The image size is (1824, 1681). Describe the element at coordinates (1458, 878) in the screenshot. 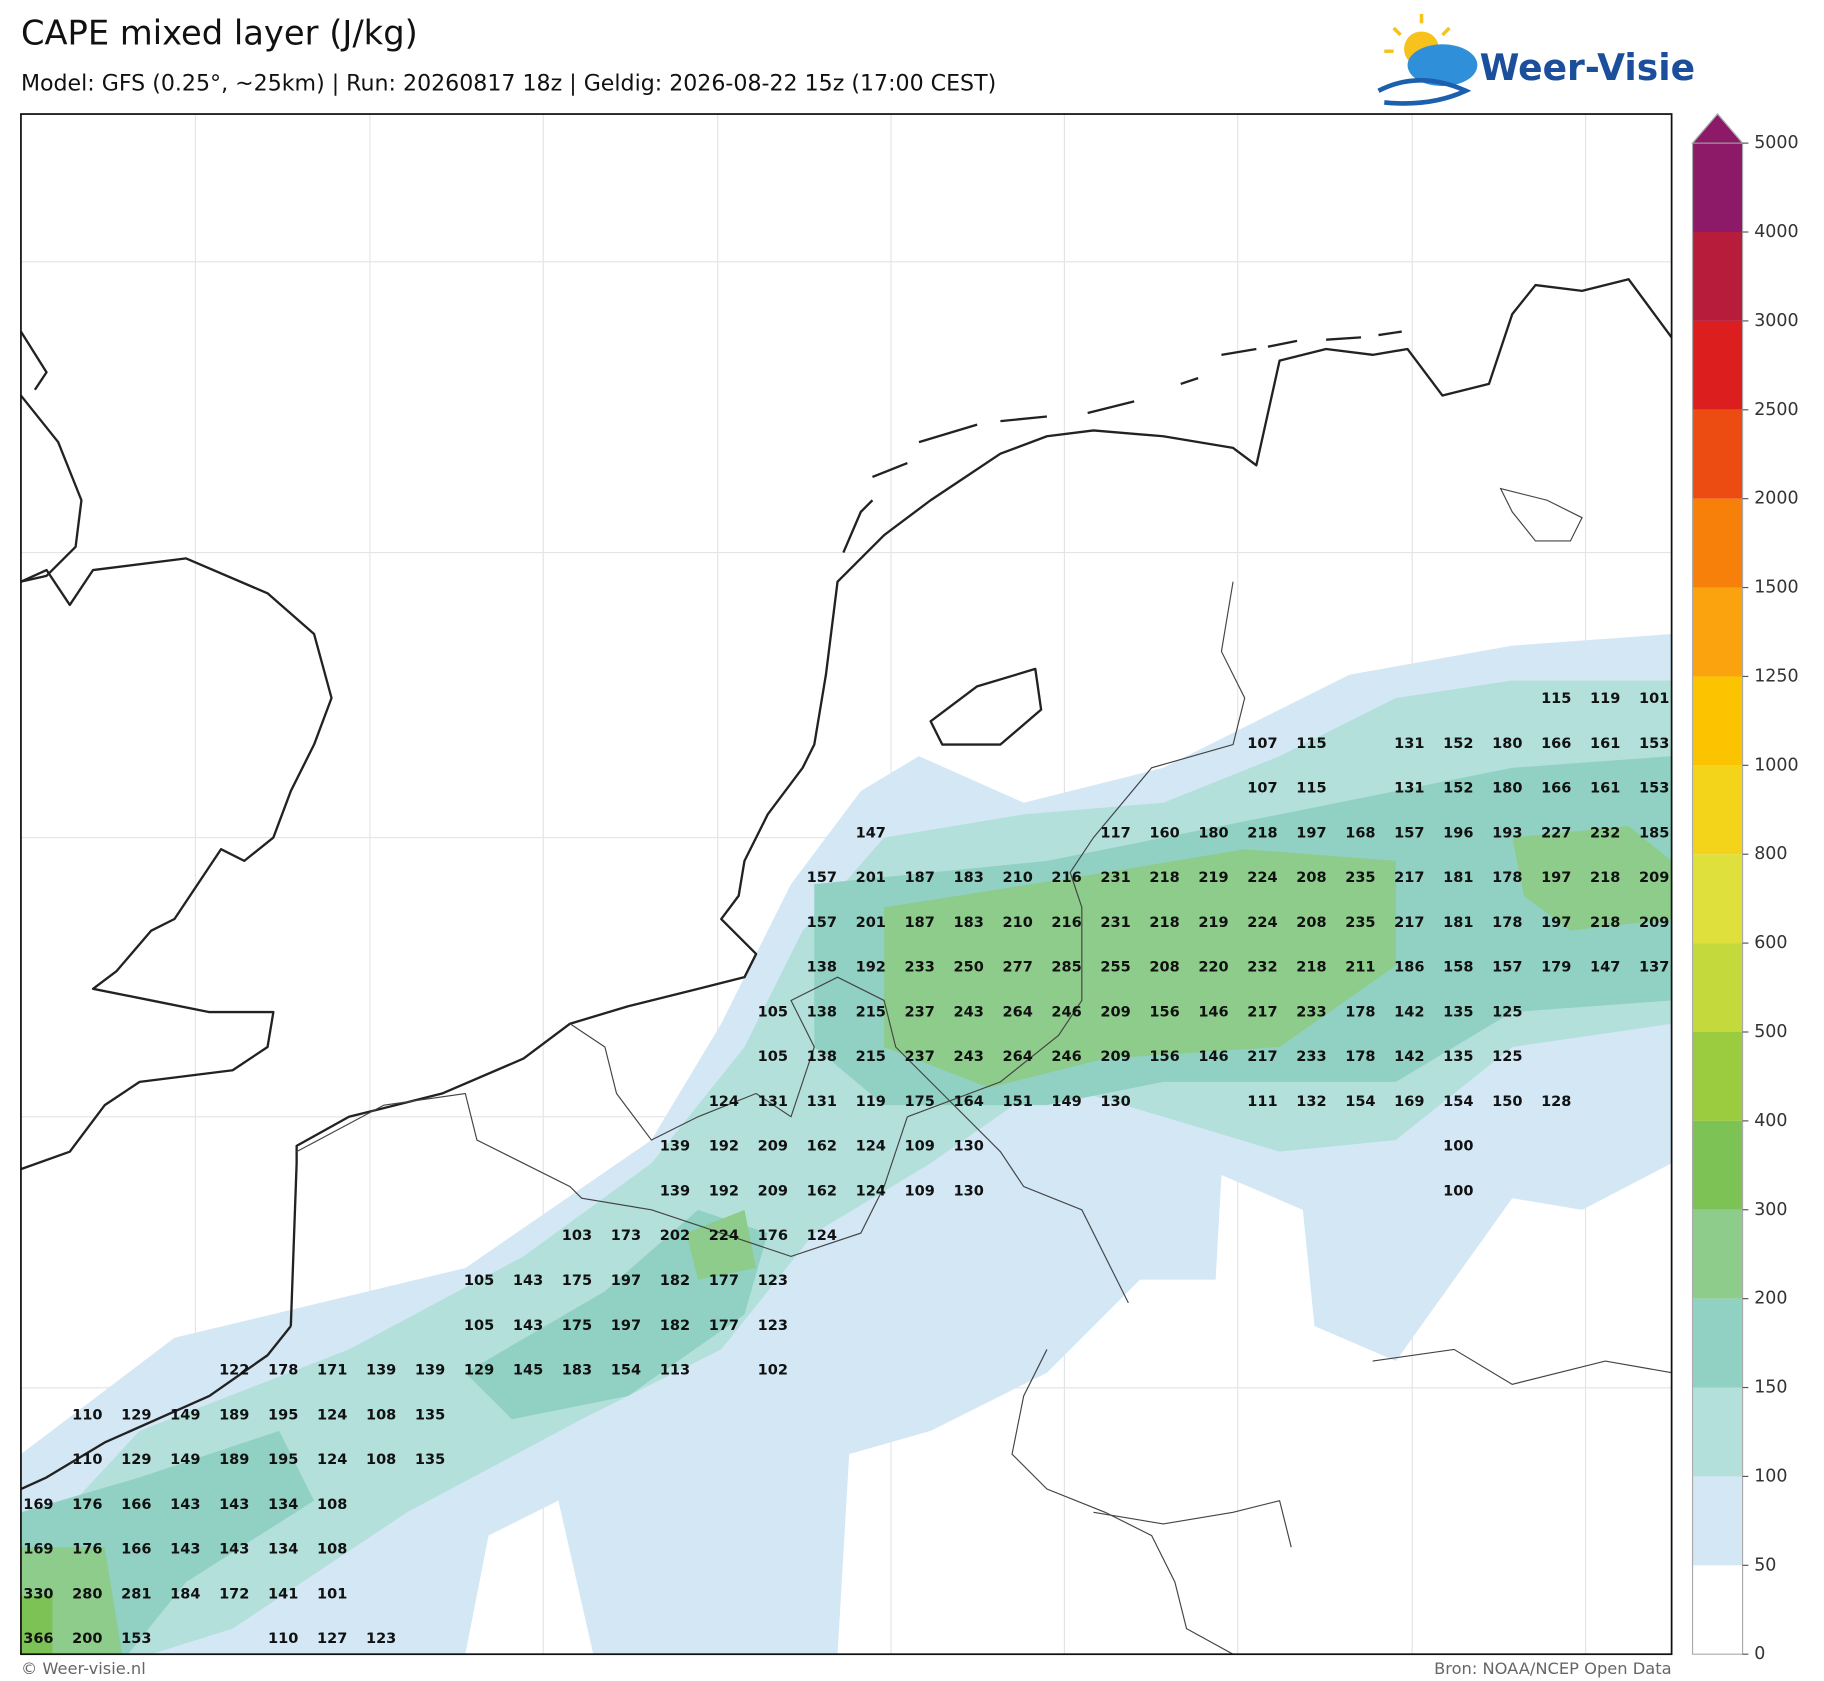

I see `cape-value: 181` at that location.